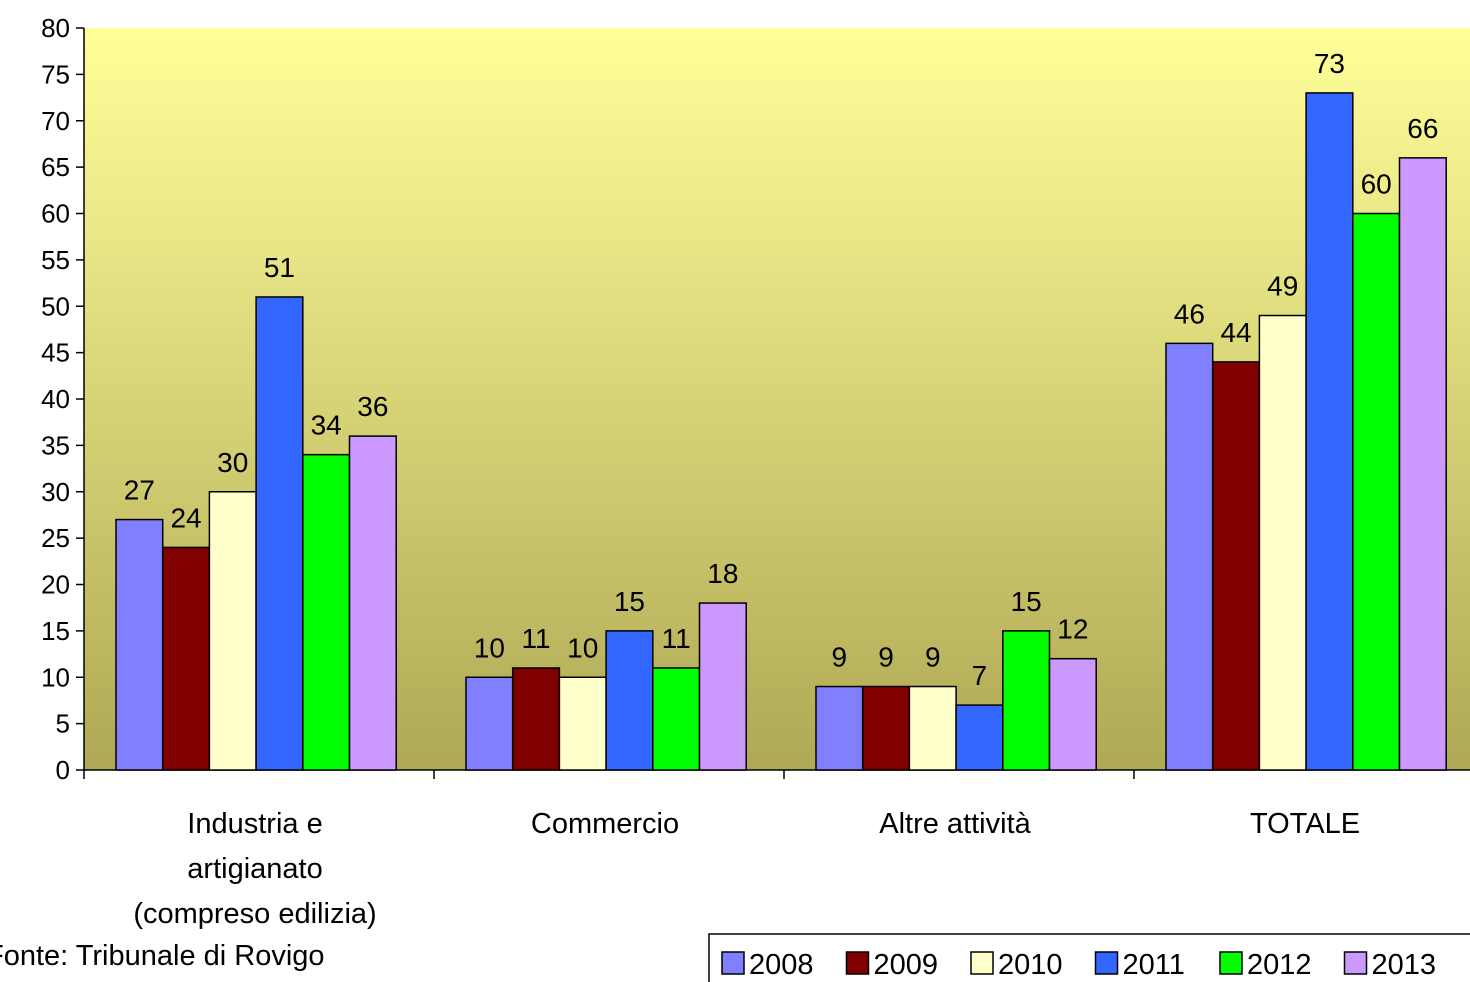 The height and width of the screenshot is (982, 1470). Describe the element at coordinates (55, 28) in the screenshot. I see `y-tick-label: 80` at that location.